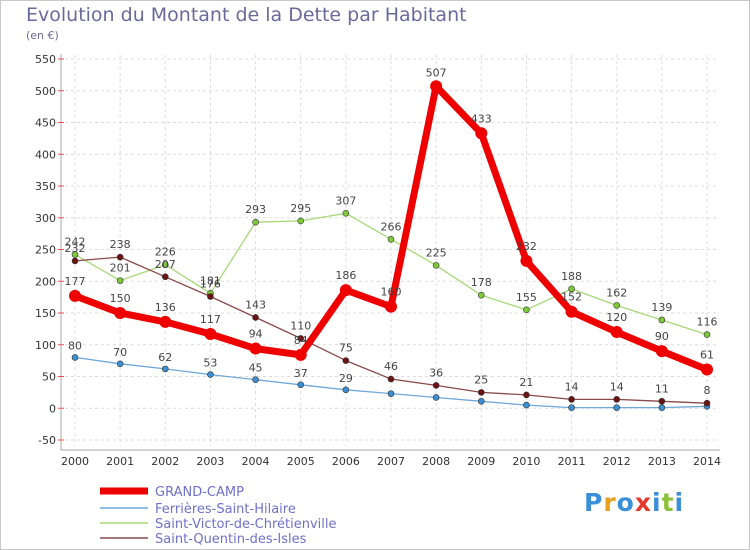  I want to click on logo-letter: t, so click(668, 502).